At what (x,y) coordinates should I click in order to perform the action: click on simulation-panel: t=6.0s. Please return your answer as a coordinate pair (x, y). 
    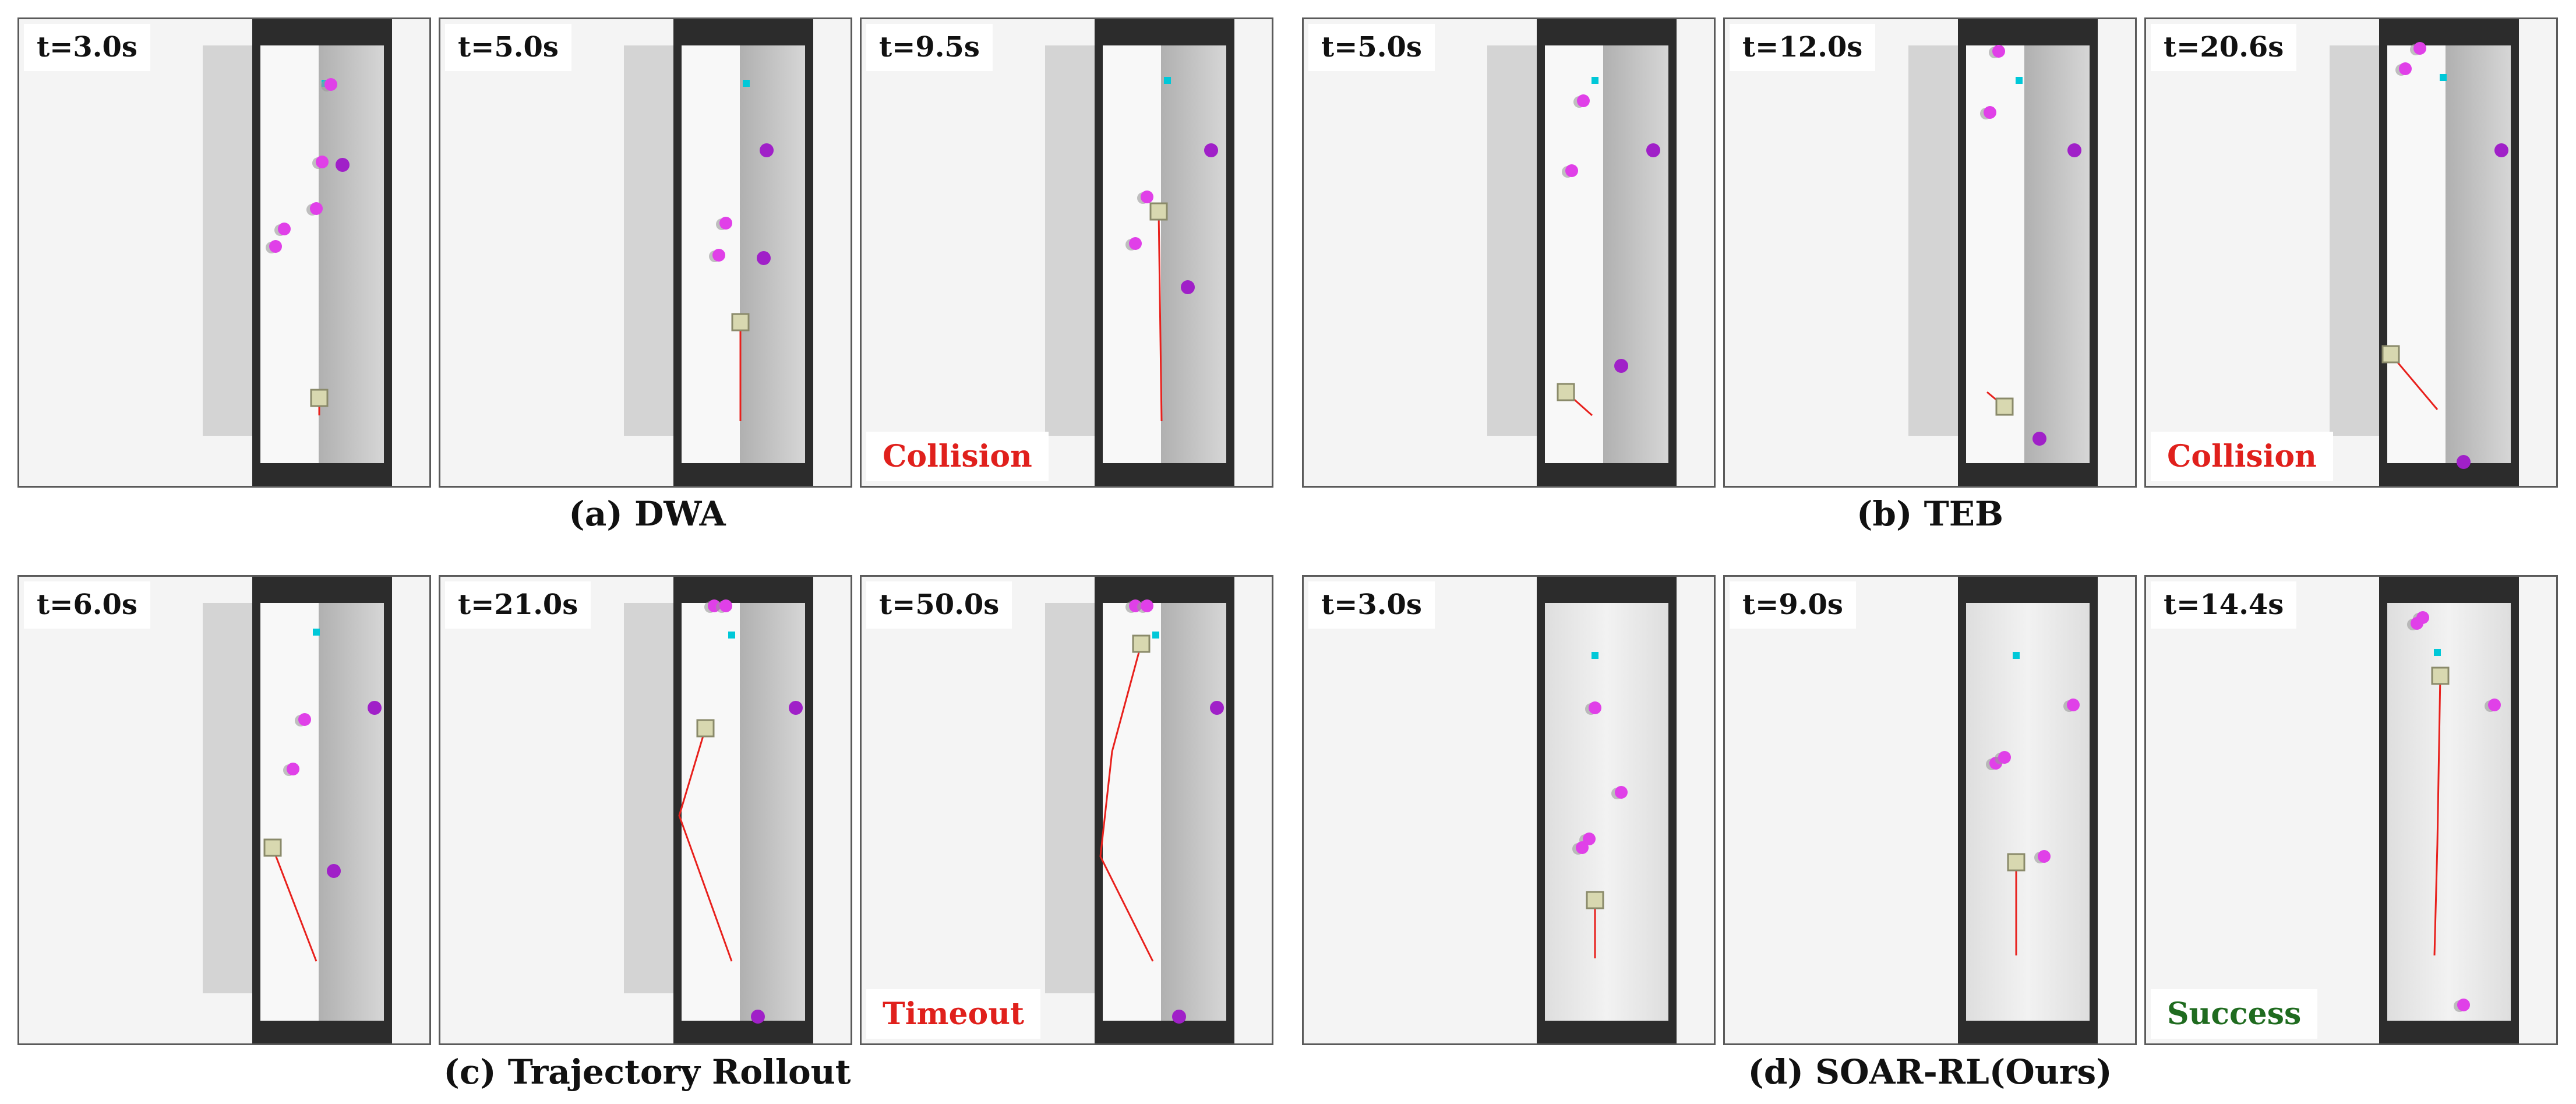
    Looking at the image, I should click on (224, 810).